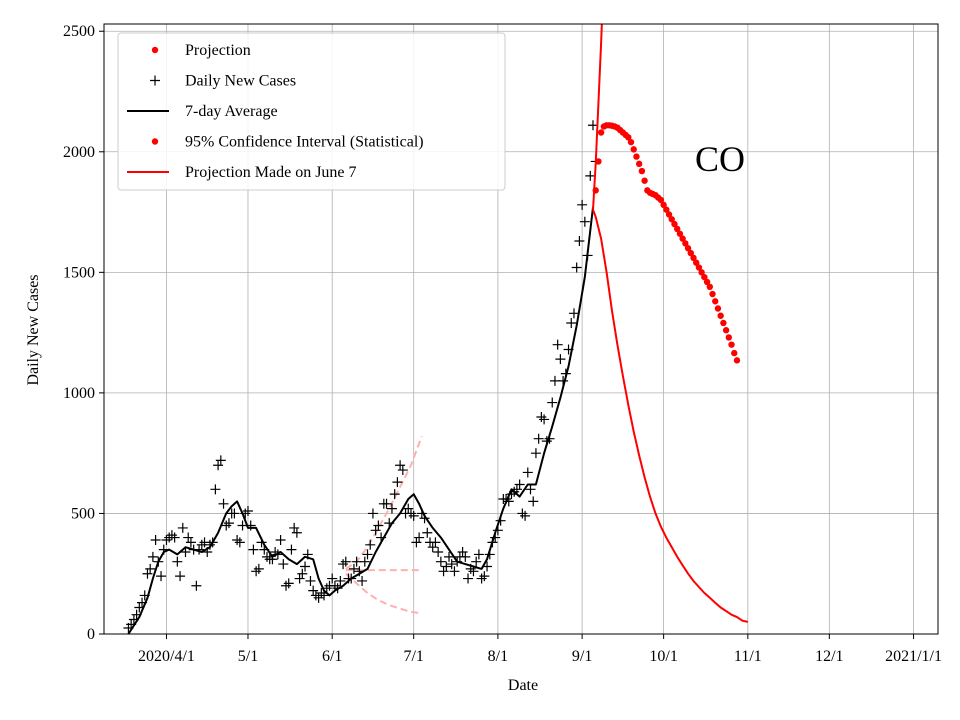 The image size is (960, 720). What do you see at coordinates (79, 393) in the screenshot?
I see `y-tick-label: 1000` at bounding box center [79, 393].